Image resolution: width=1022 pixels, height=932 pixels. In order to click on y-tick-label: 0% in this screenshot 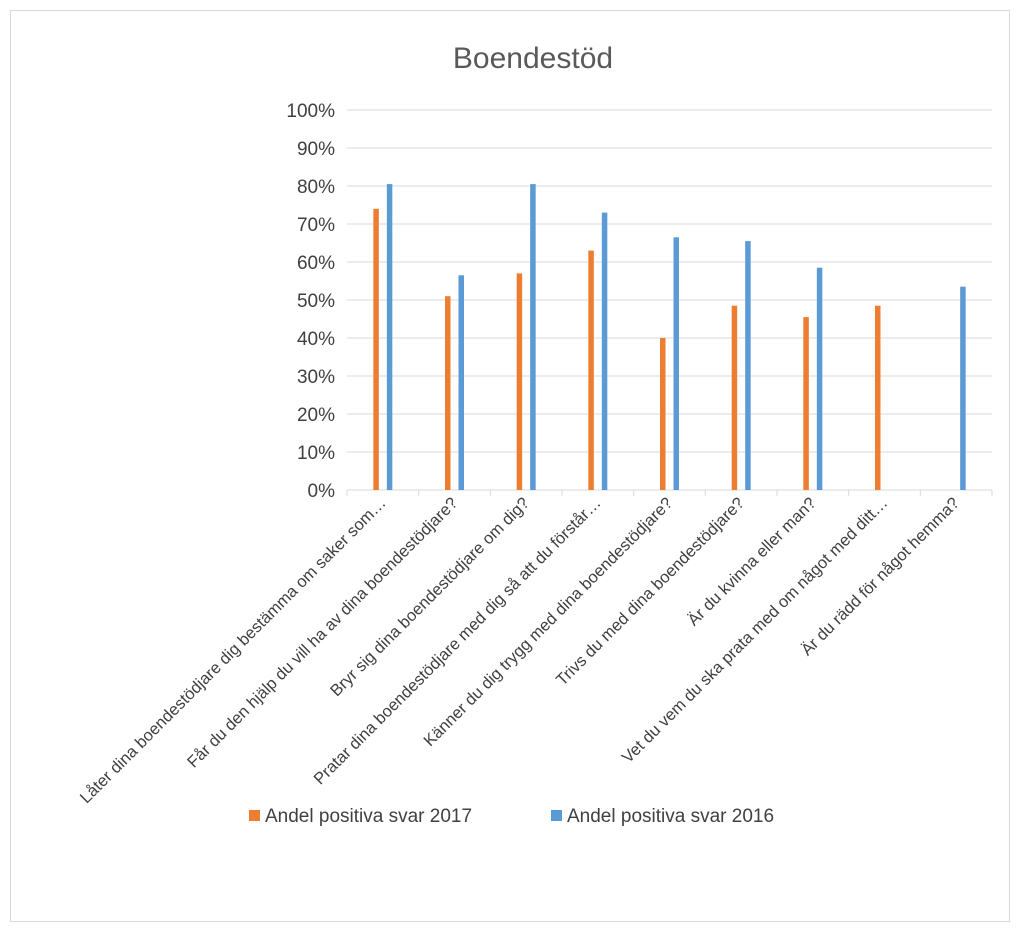, I will do `click(322, 491)`.